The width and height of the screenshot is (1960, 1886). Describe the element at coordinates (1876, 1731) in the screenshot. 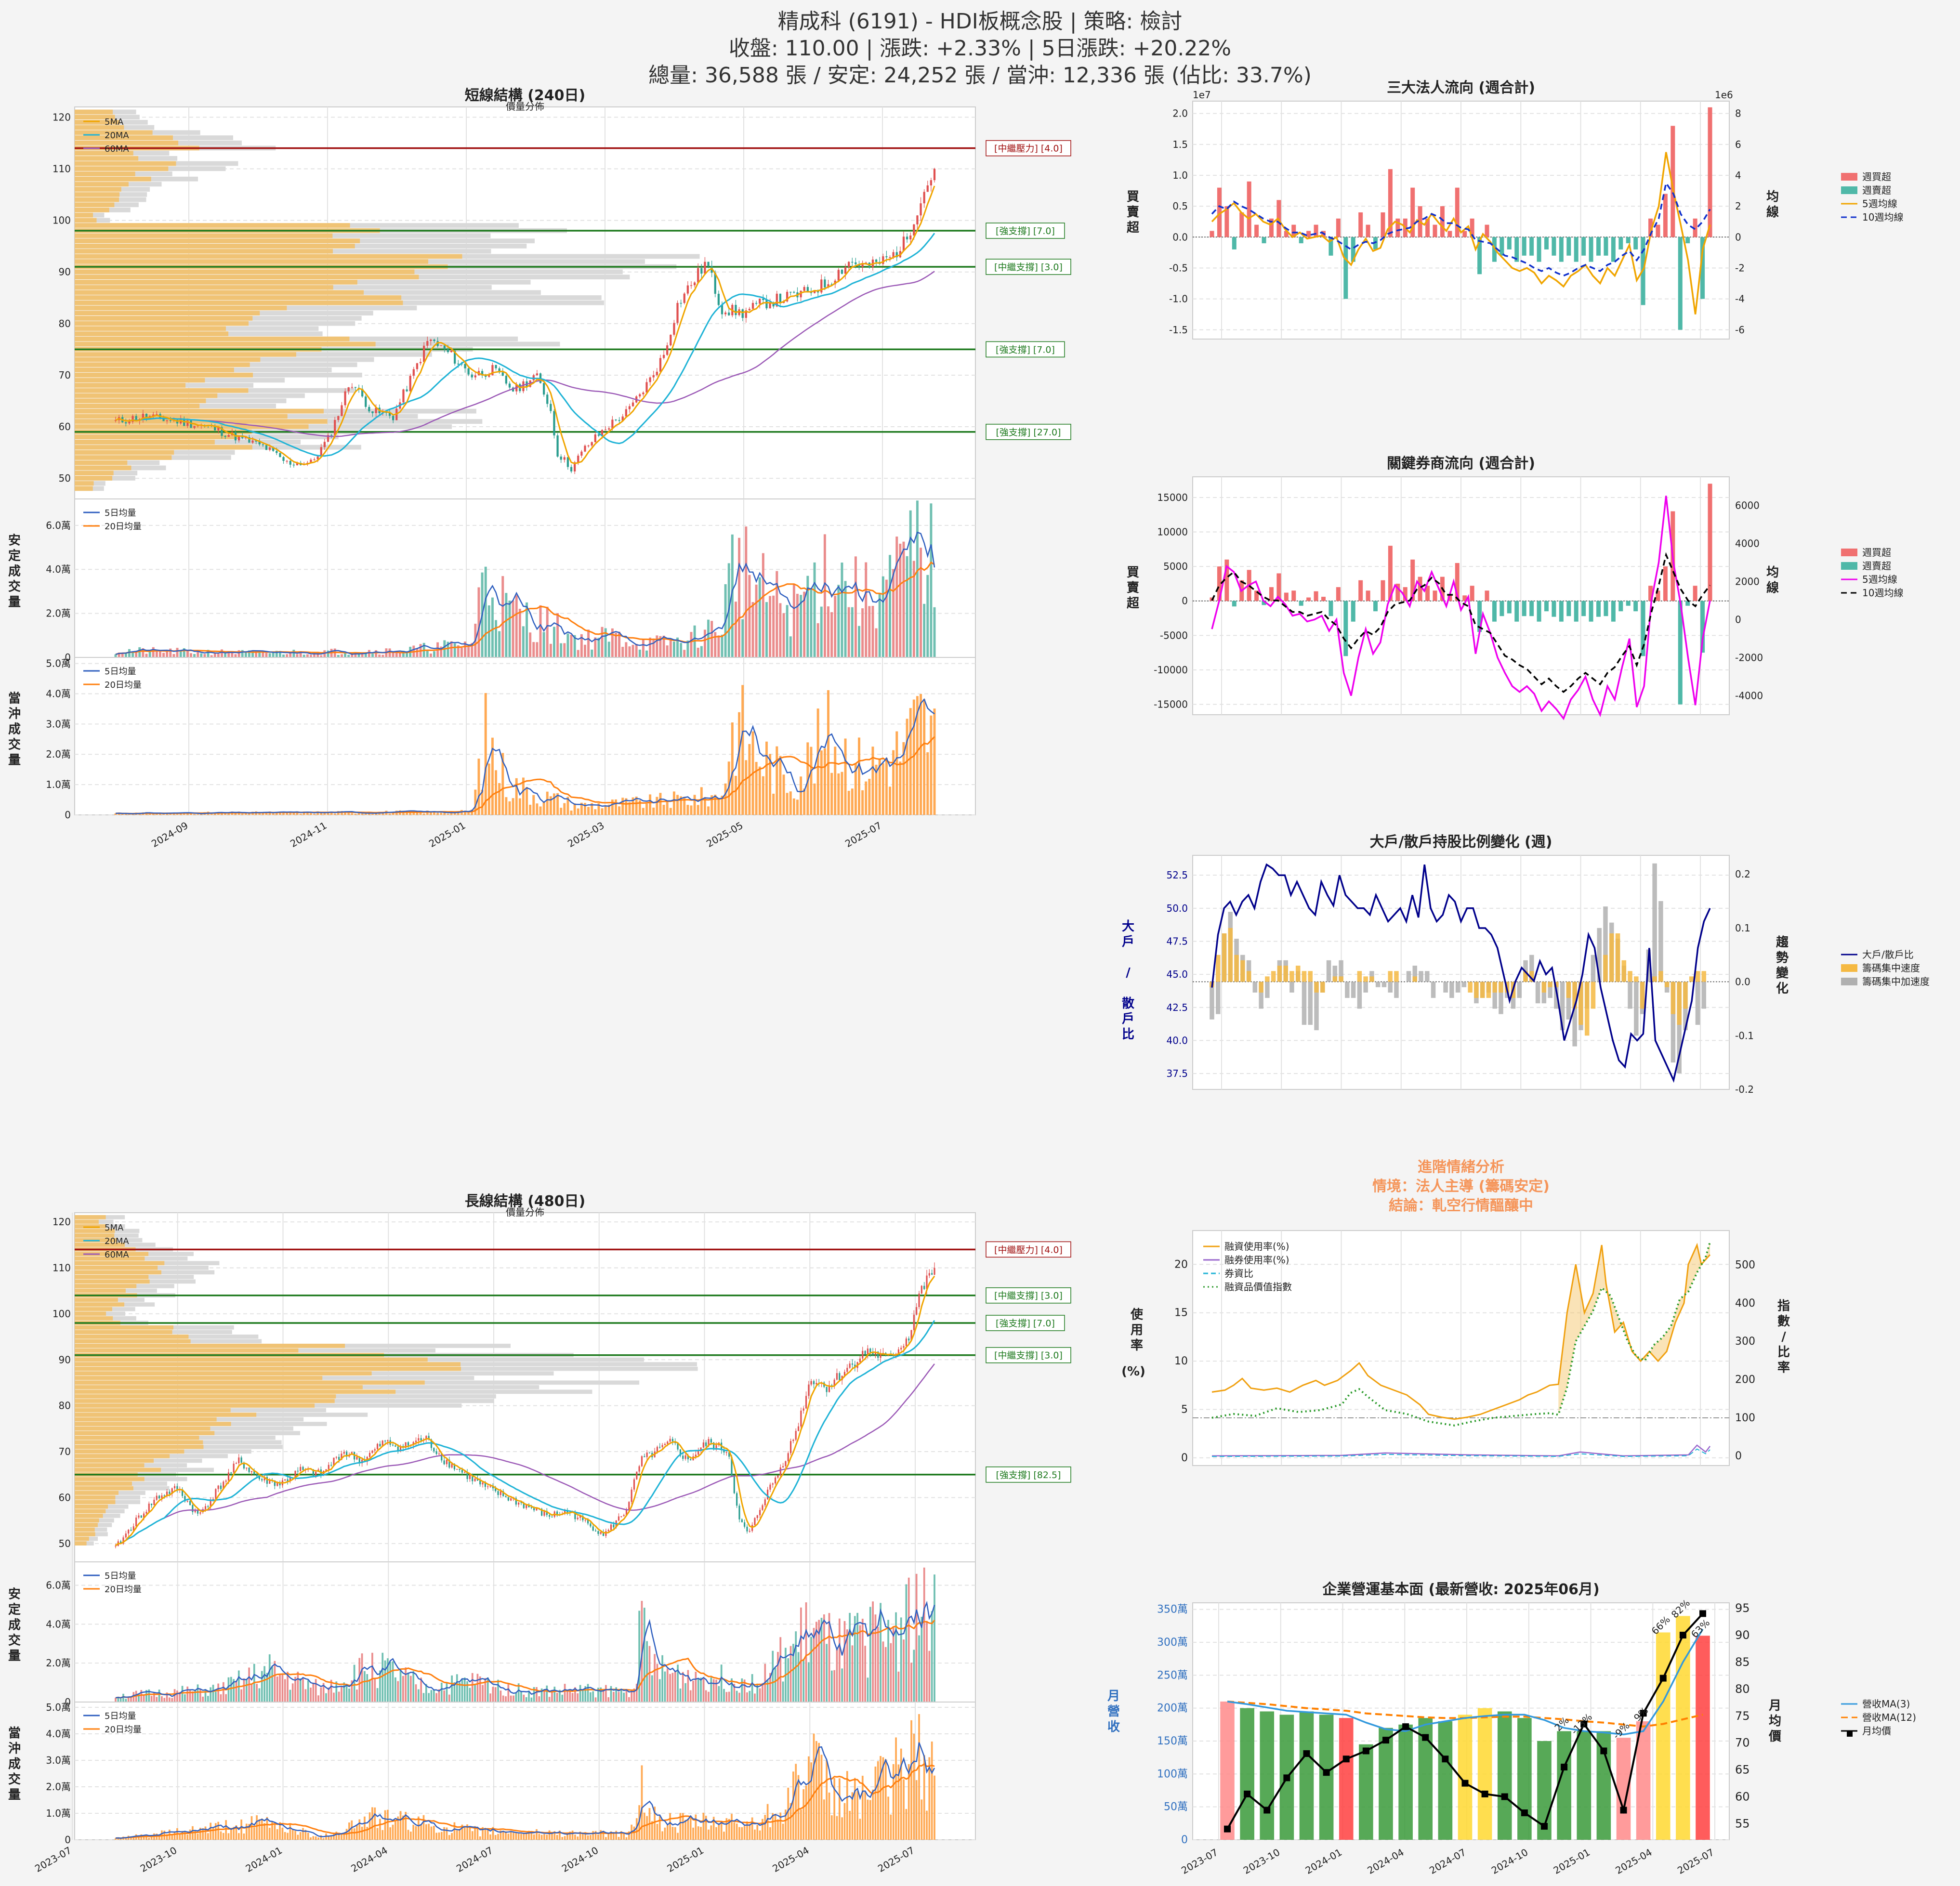

I see `revenue-legend-label: 月均價` at that location.